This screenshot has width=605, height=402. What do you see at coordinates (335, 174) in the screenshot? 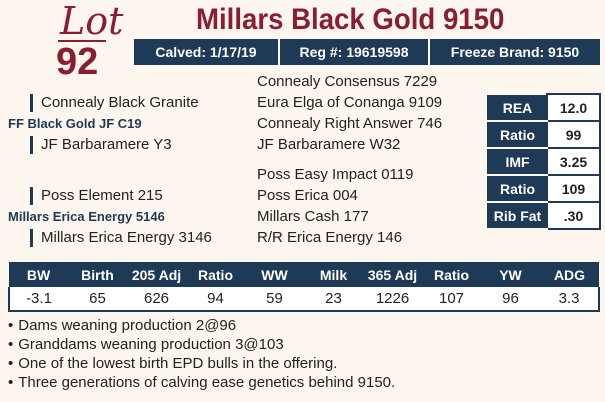
I see `pedigree-dam-sire-sire: Poss Easy Impact 0119` at bounding box center [335, 174].